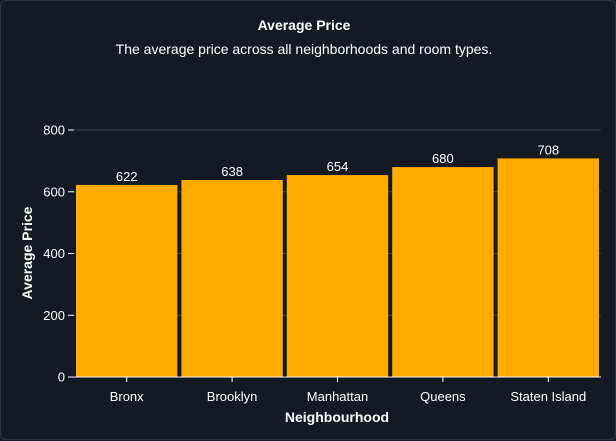 Image resolution: width=616 pixels, height=441 pixels. Describe the element at coordinates (127, 176) in the screenshot. I see `bar-value-label: 622` at that location.